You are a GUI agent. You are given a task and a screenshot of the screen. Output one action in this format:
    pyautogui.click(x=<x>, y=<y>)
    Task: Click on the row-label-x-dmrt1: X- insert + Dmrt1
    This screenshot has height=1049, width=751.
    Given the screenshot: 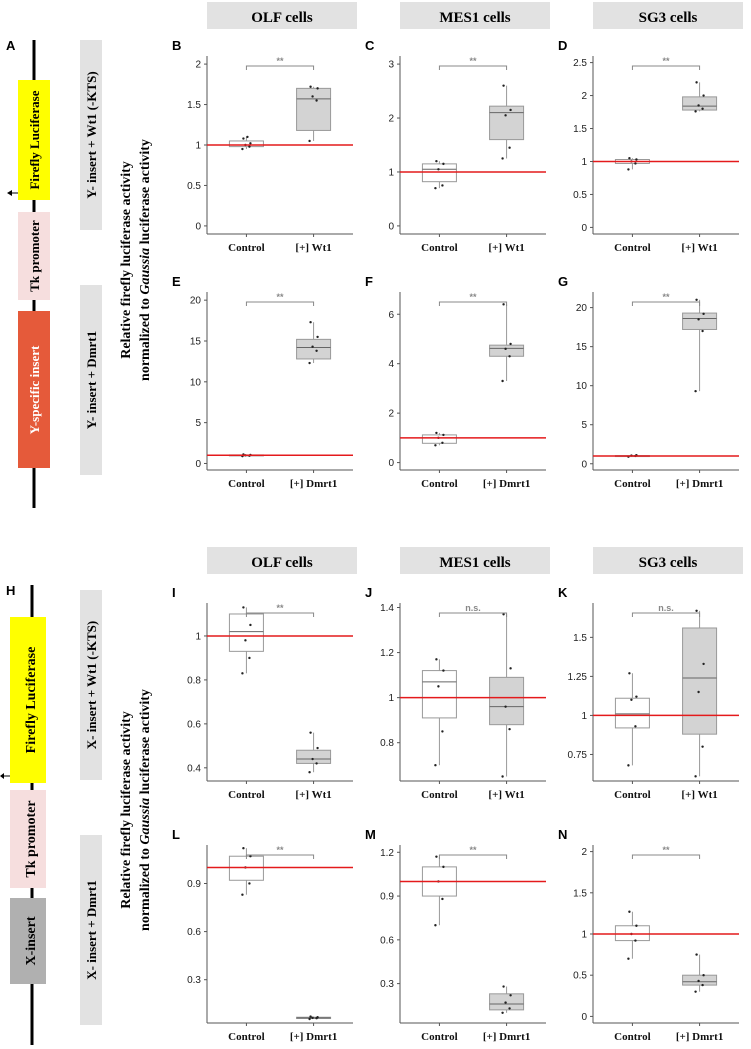 What is the action you would take?
    pyautogui.click(x=91, y=930)
    